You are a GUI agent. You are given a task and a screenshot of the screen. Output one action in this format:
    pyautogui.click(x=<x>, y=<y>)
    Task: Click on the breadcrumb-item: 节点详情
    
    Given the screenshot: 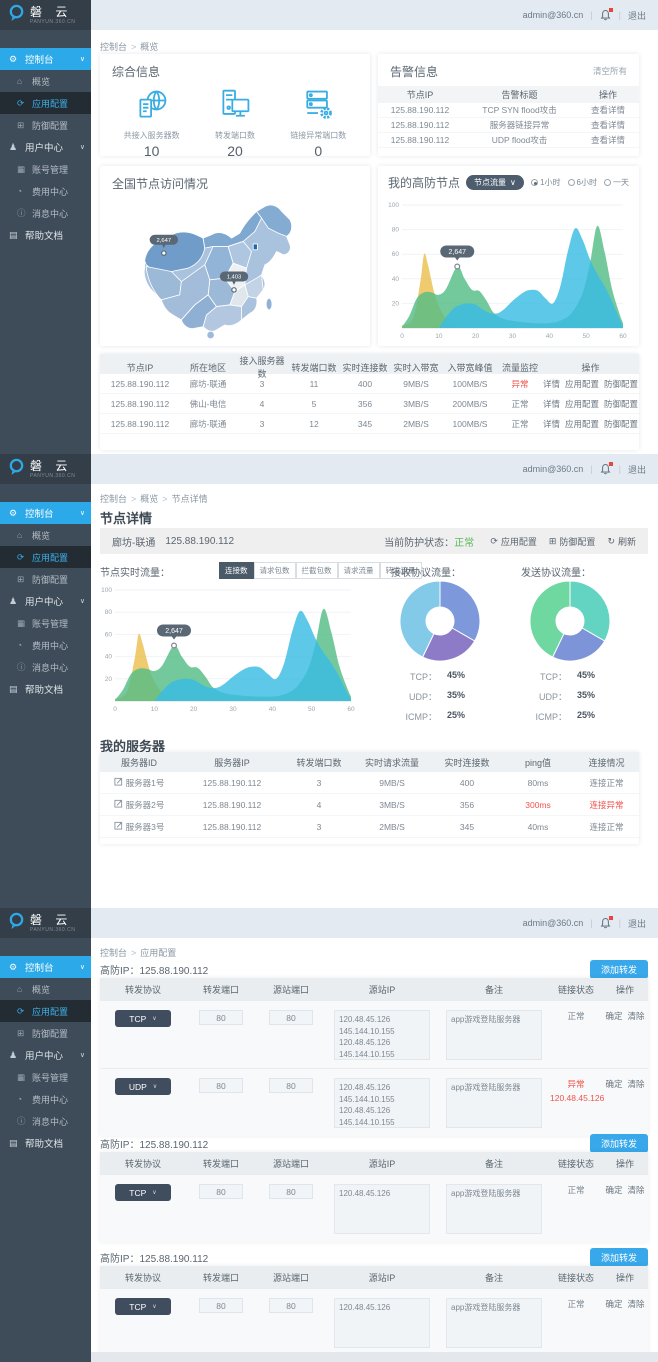 What is the action you would take?
    pyautogui.click(x=189, y=499)
    